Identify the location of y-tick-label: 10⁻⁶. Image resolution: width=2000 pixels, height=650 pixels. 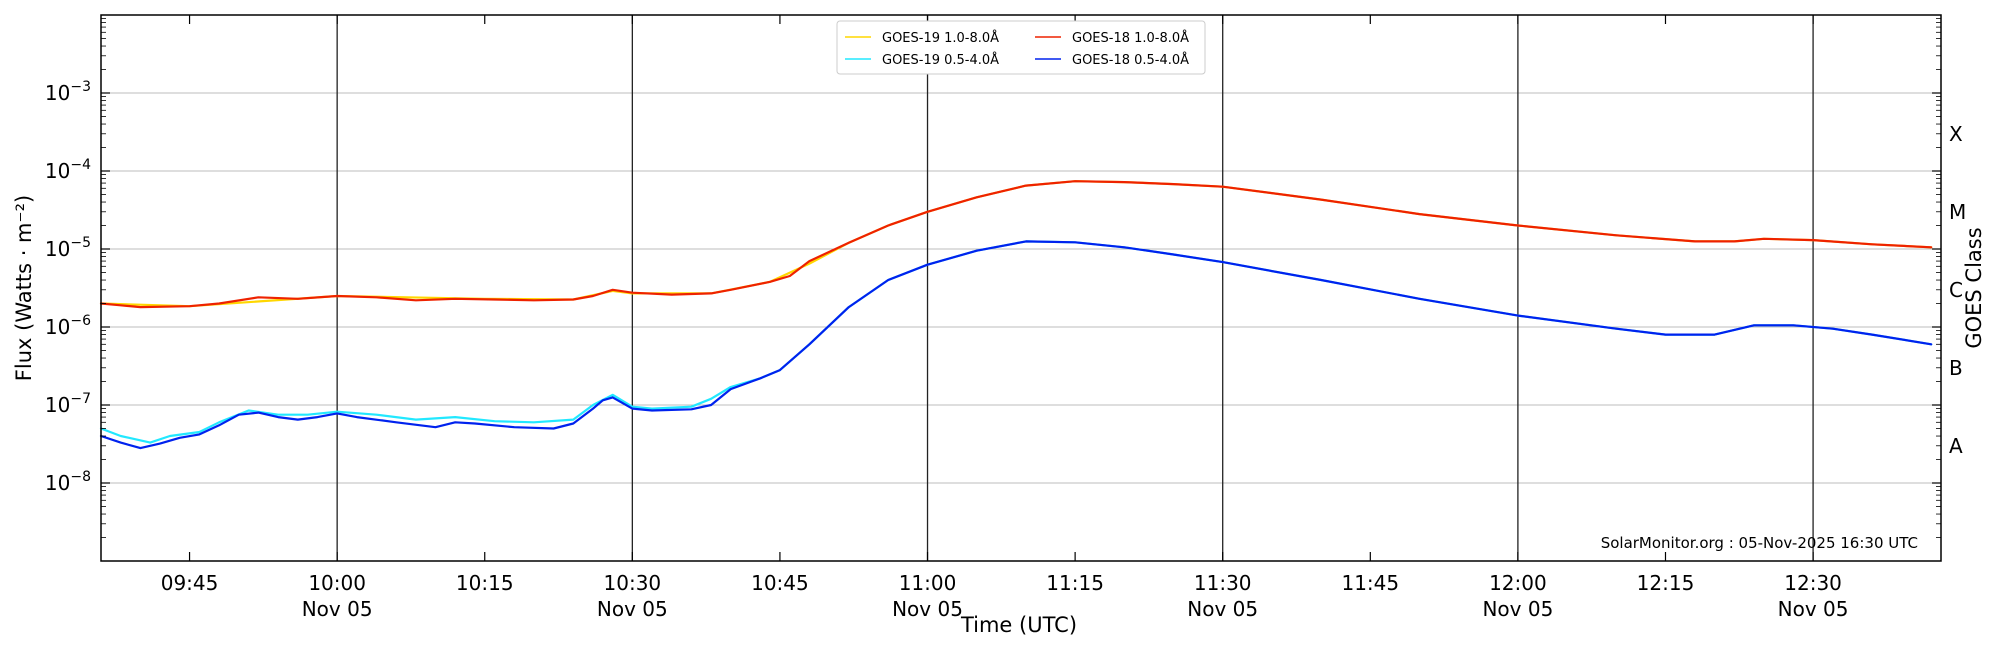
(68, 326).